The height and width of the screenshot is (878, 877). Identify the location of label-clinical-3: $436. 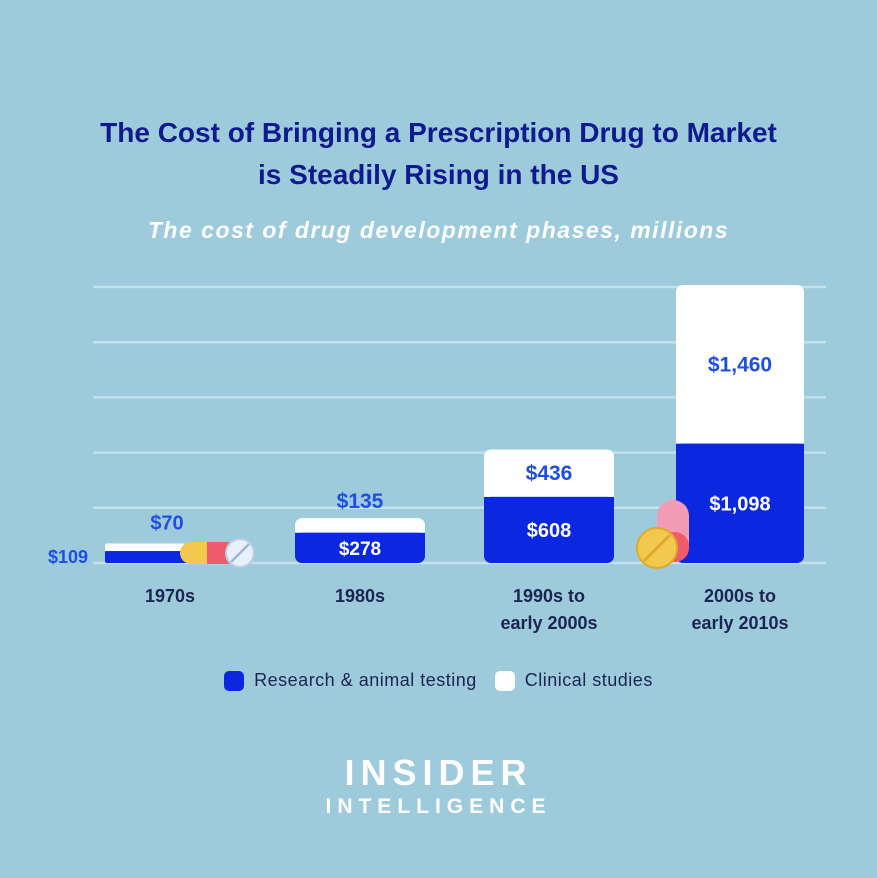
(549, 473).